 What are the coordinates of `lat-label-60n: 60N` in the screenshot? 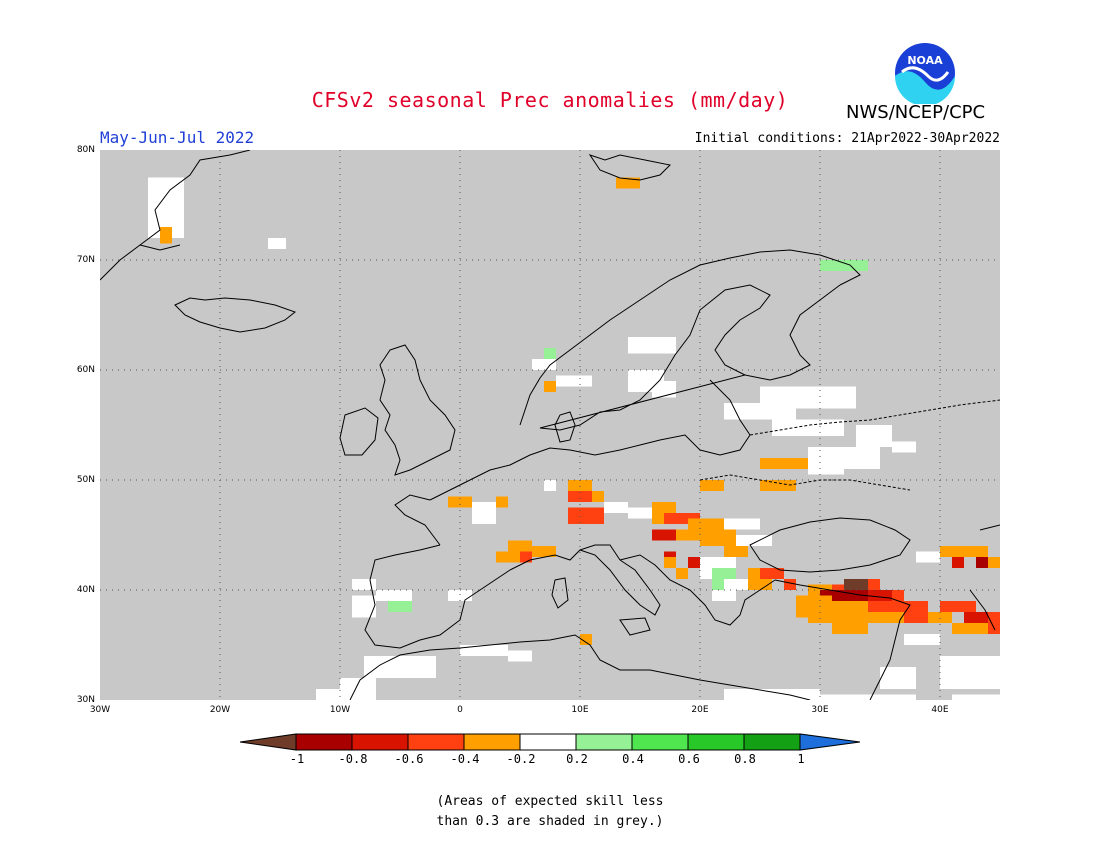 It's located at (85, 370).